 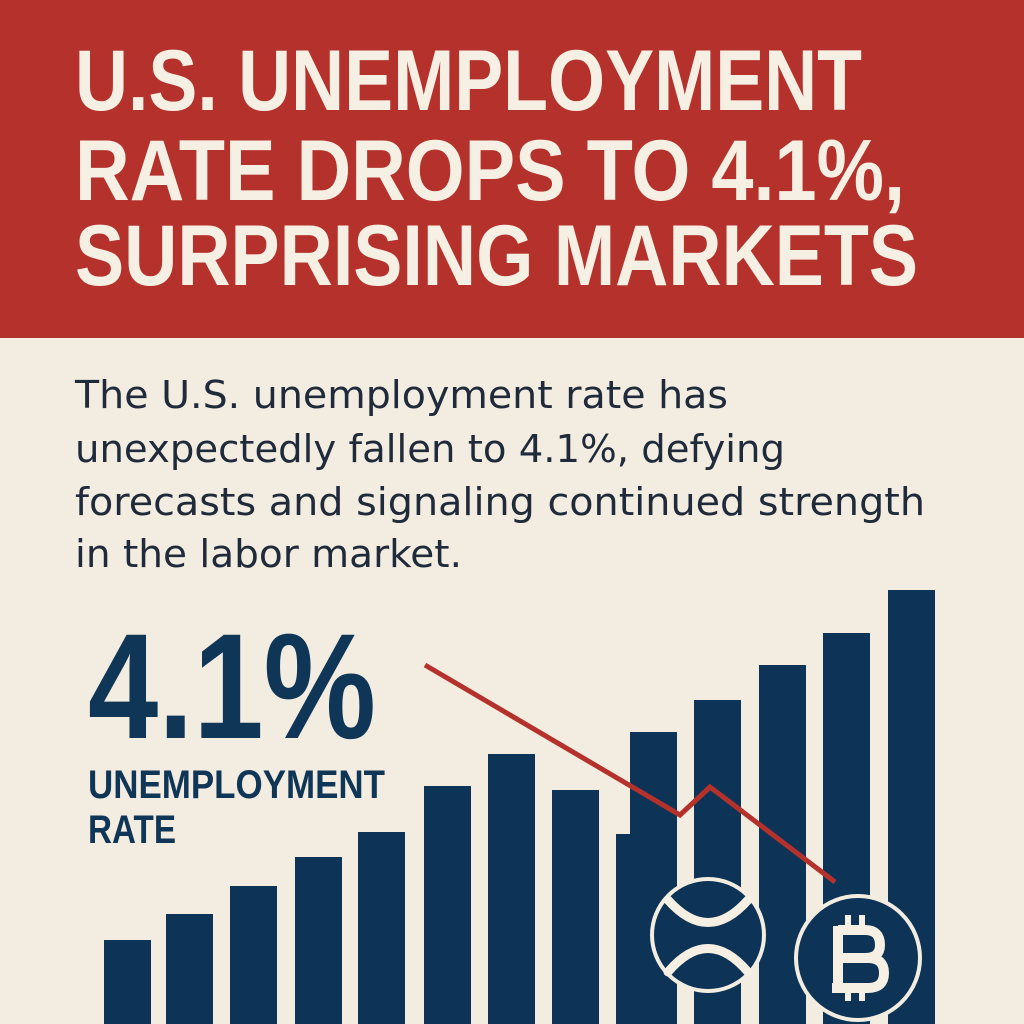 I want to click on title-line: RATE DROPS TO 4.1%,, so click(x=490, y=171).